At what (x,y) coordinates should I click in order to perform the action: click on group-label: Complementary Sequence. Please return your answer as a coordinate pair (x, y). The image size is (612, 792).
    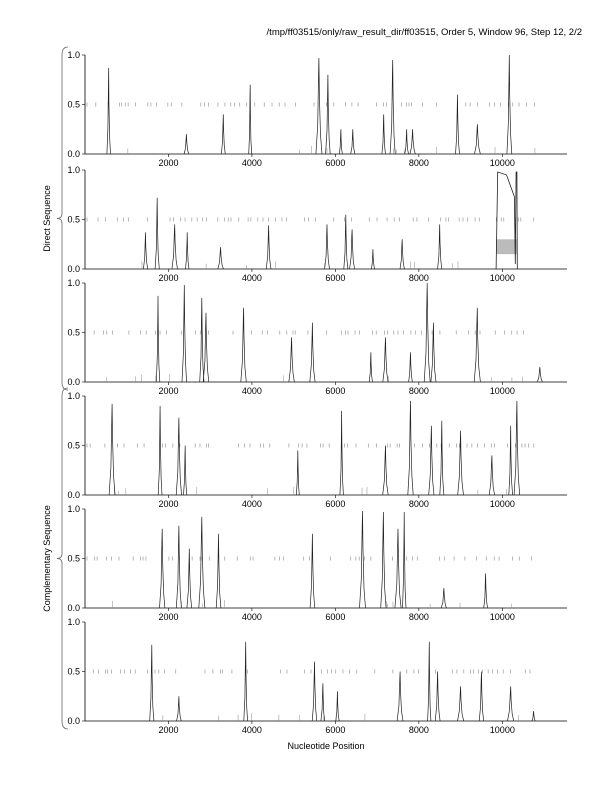
    Looking at the image, I should click on (47, 558).